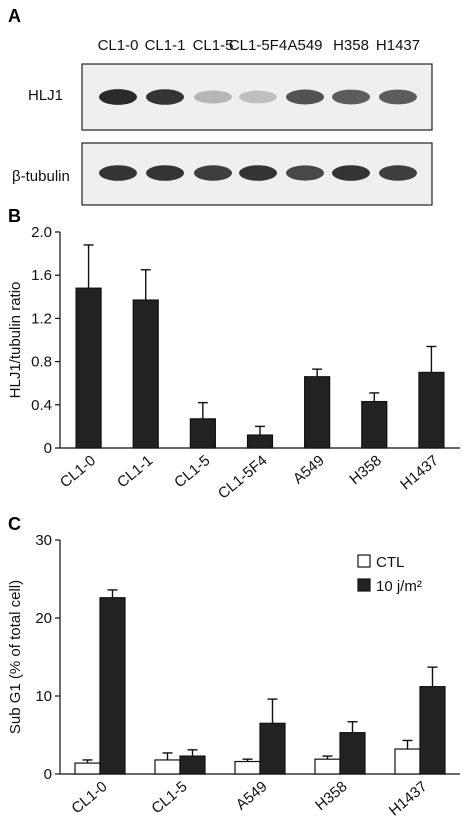 The height and width of the screenshot is (831, 475). Describe the element at coordinates (390, 562) in the screenshot. I see `legend-label-ctl: CTL` at that location.